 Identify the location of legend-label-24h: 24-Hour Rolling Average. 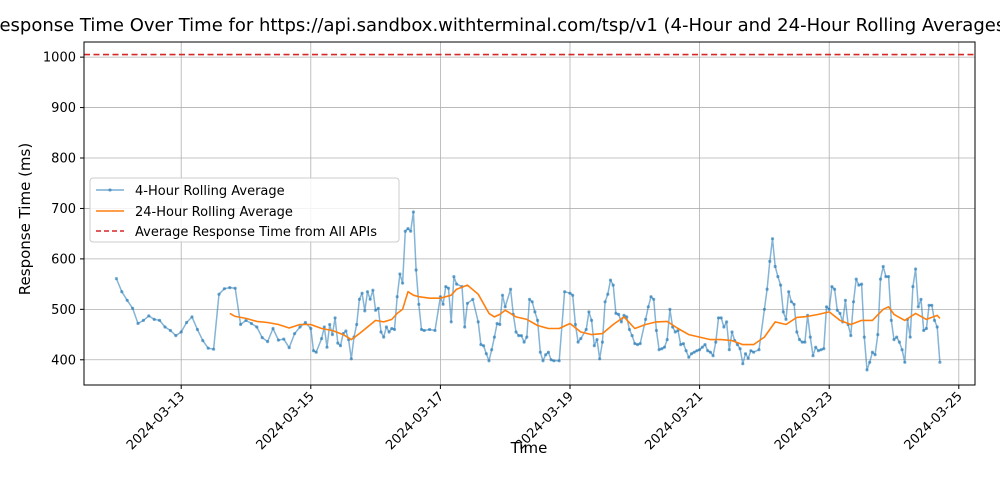
(214, 212).